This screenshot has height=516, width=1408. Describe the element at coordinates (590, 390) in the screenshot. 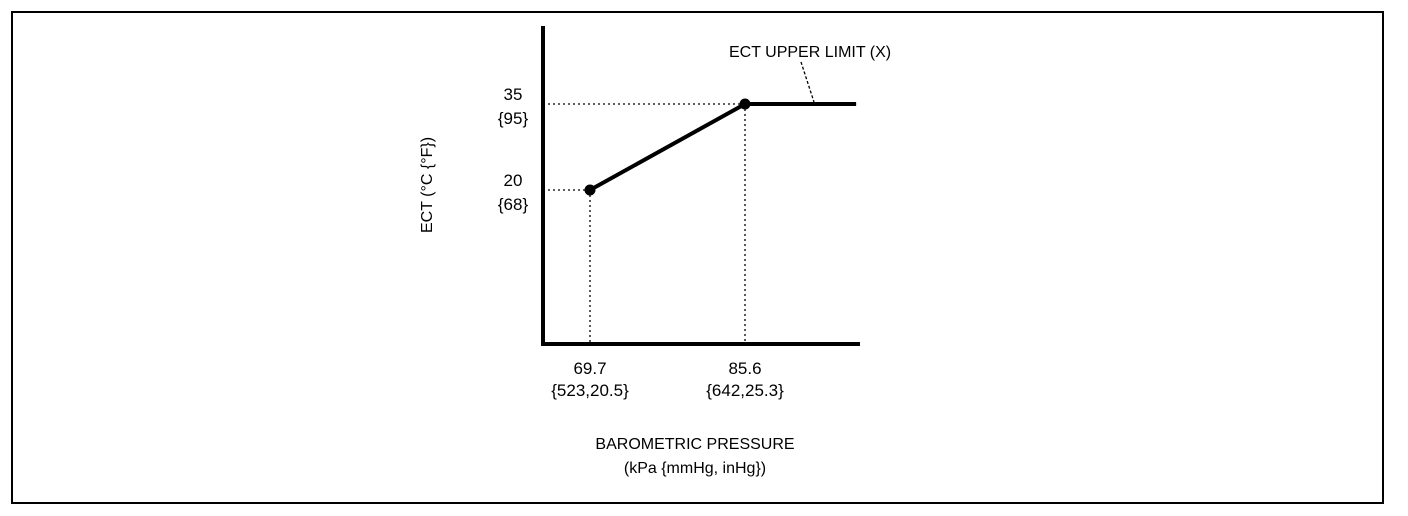

I see `x-tick-sublabel-1: {523,20.5}` at that location.